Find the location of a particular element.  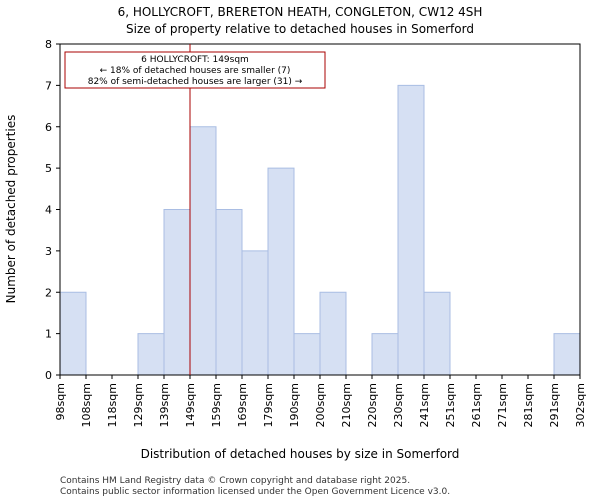

bar-200sqm is located at coordinates (333, 333).